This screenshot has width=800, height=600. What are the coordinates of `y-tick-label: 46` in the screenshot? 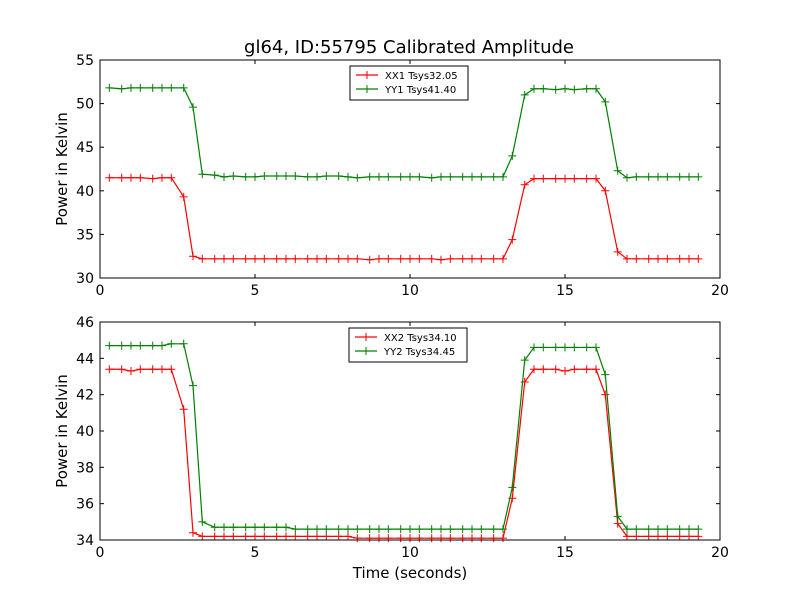 It's located at (85, 323).